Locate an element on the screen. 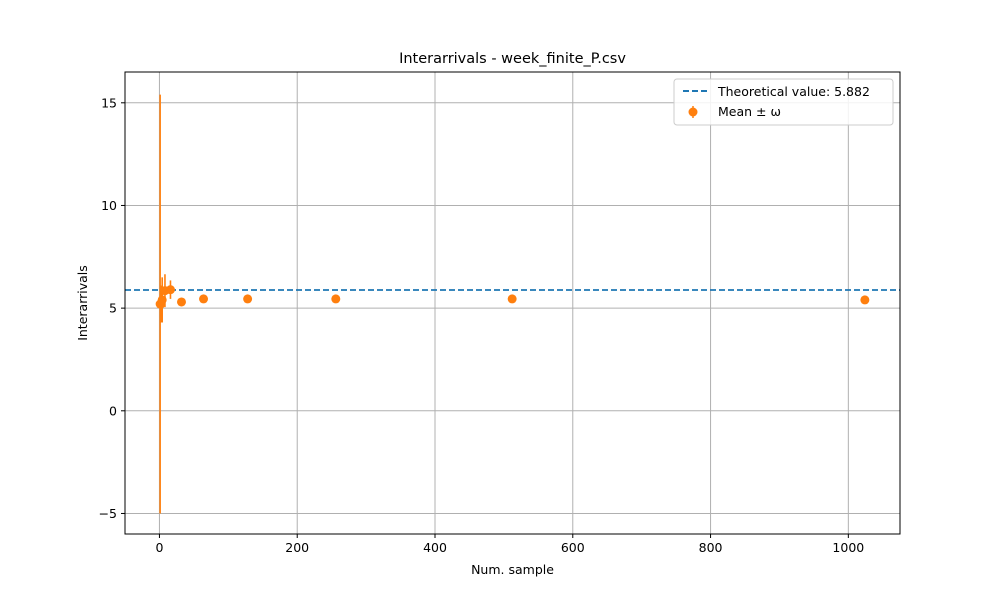  legend: Theoretical value: 5.882 Mean ± ω is located at coordinates (783, 102).